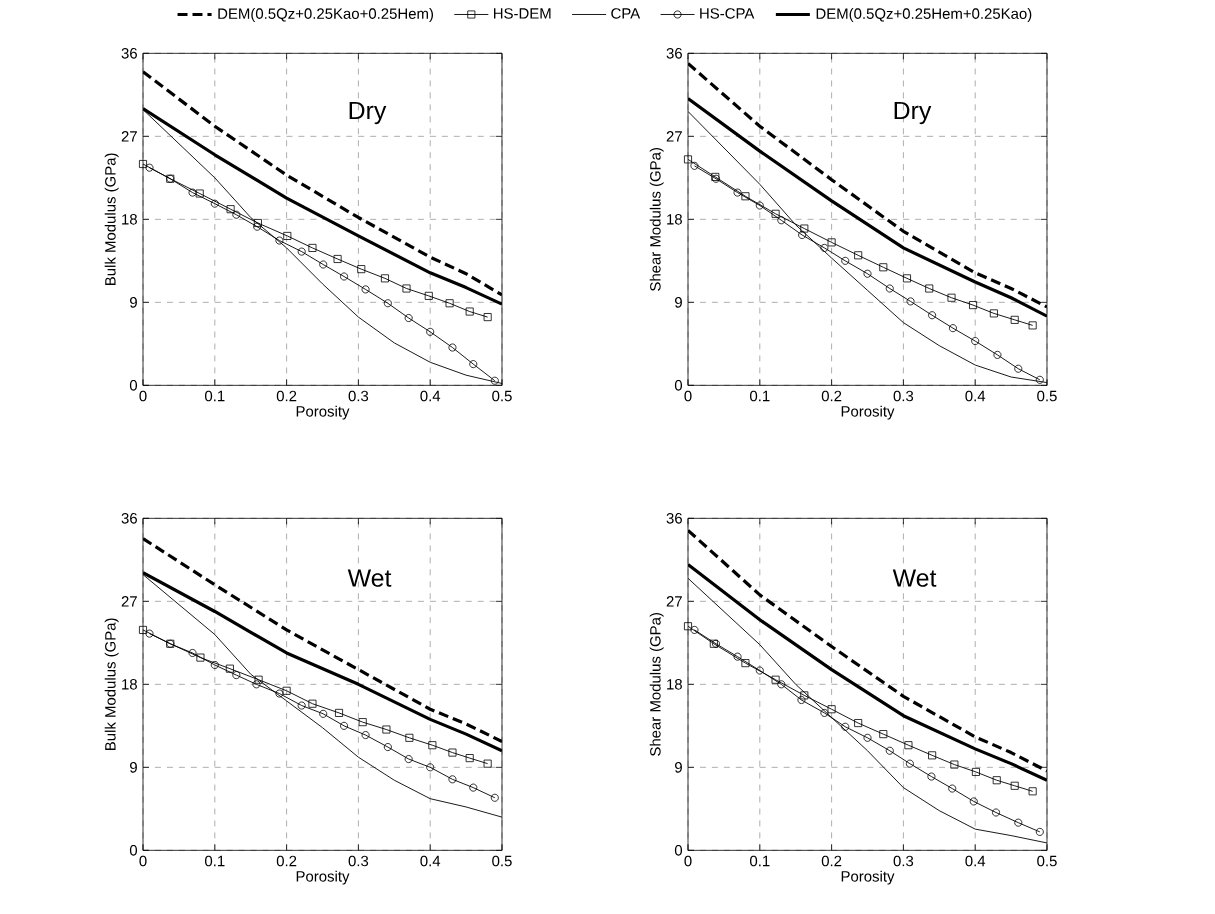 This screenshot has height=914, width=1215. I want to click on legend-label: DEM(0.5Qz+0.25Hem+0.25Kao), so click(924, 14).